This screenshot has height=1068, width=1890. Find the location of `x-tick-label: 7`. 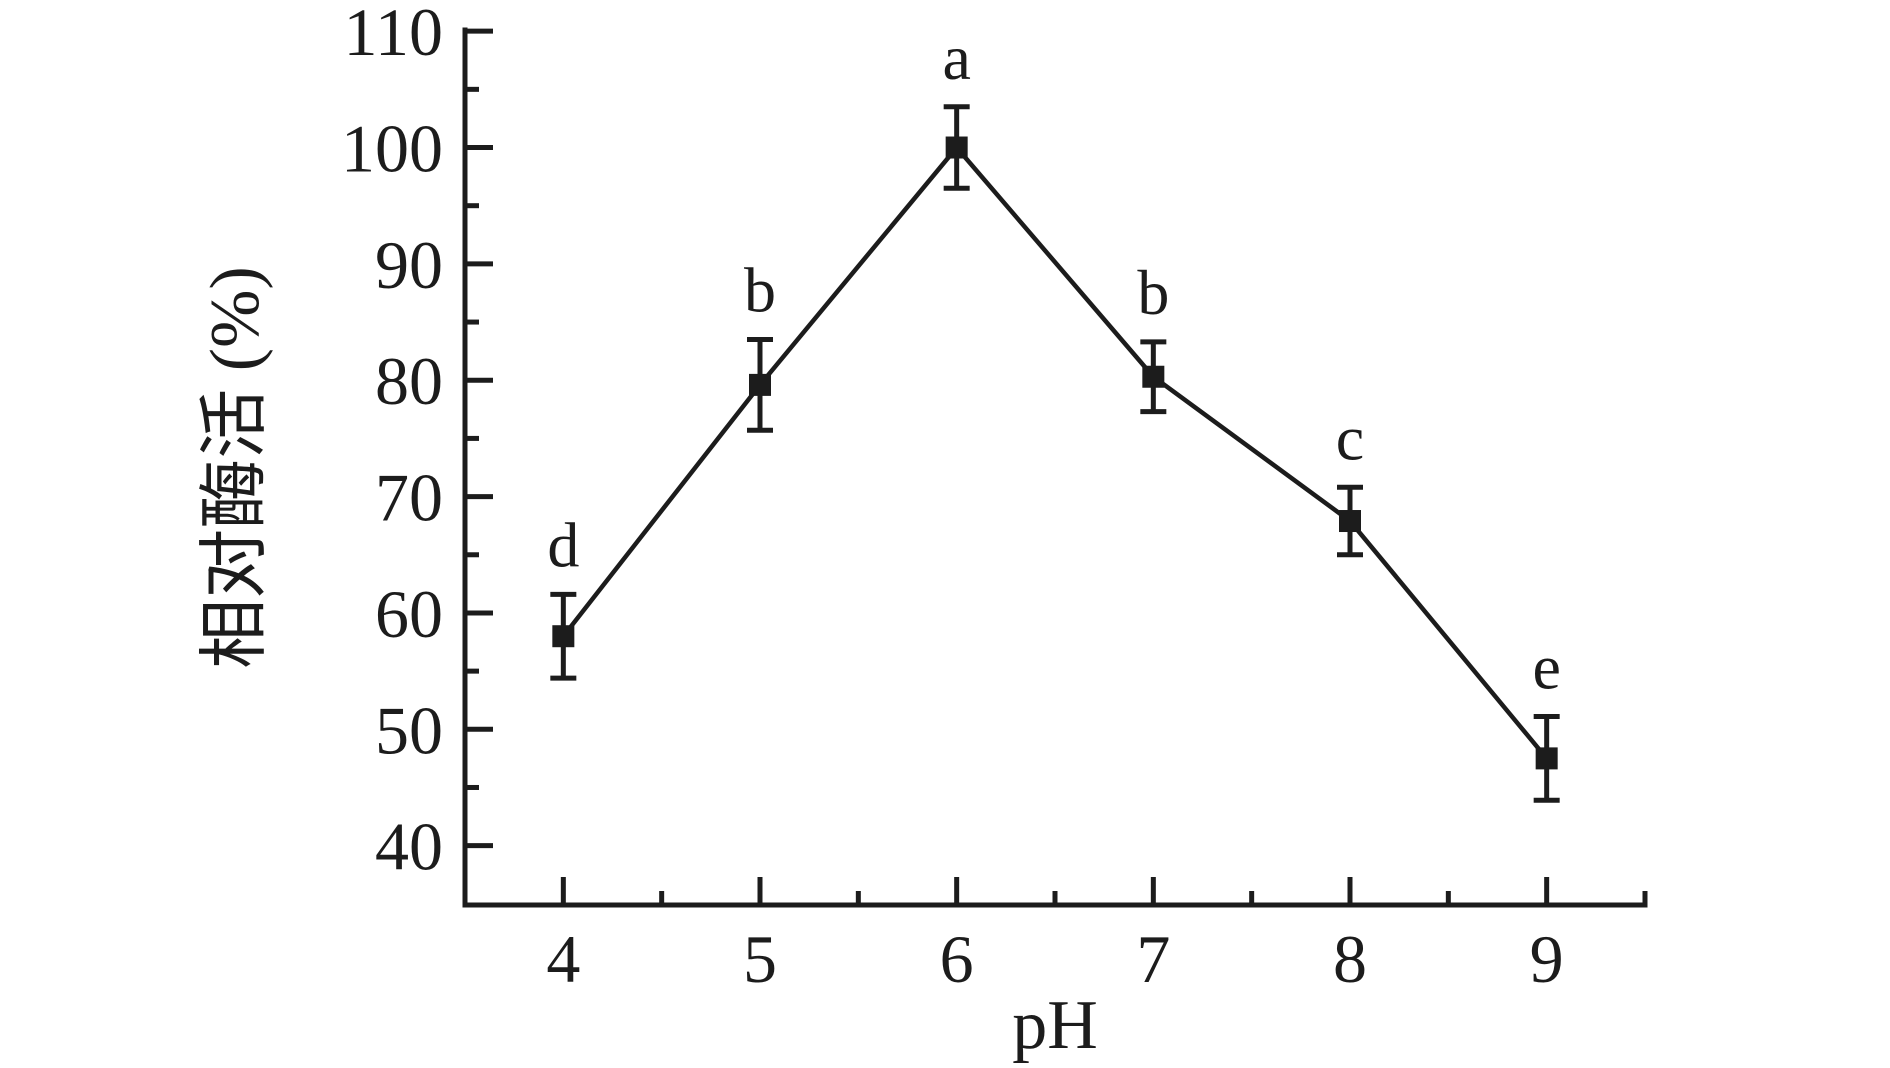

x-tick-label: 7 is located at coordinates (1153, 959).